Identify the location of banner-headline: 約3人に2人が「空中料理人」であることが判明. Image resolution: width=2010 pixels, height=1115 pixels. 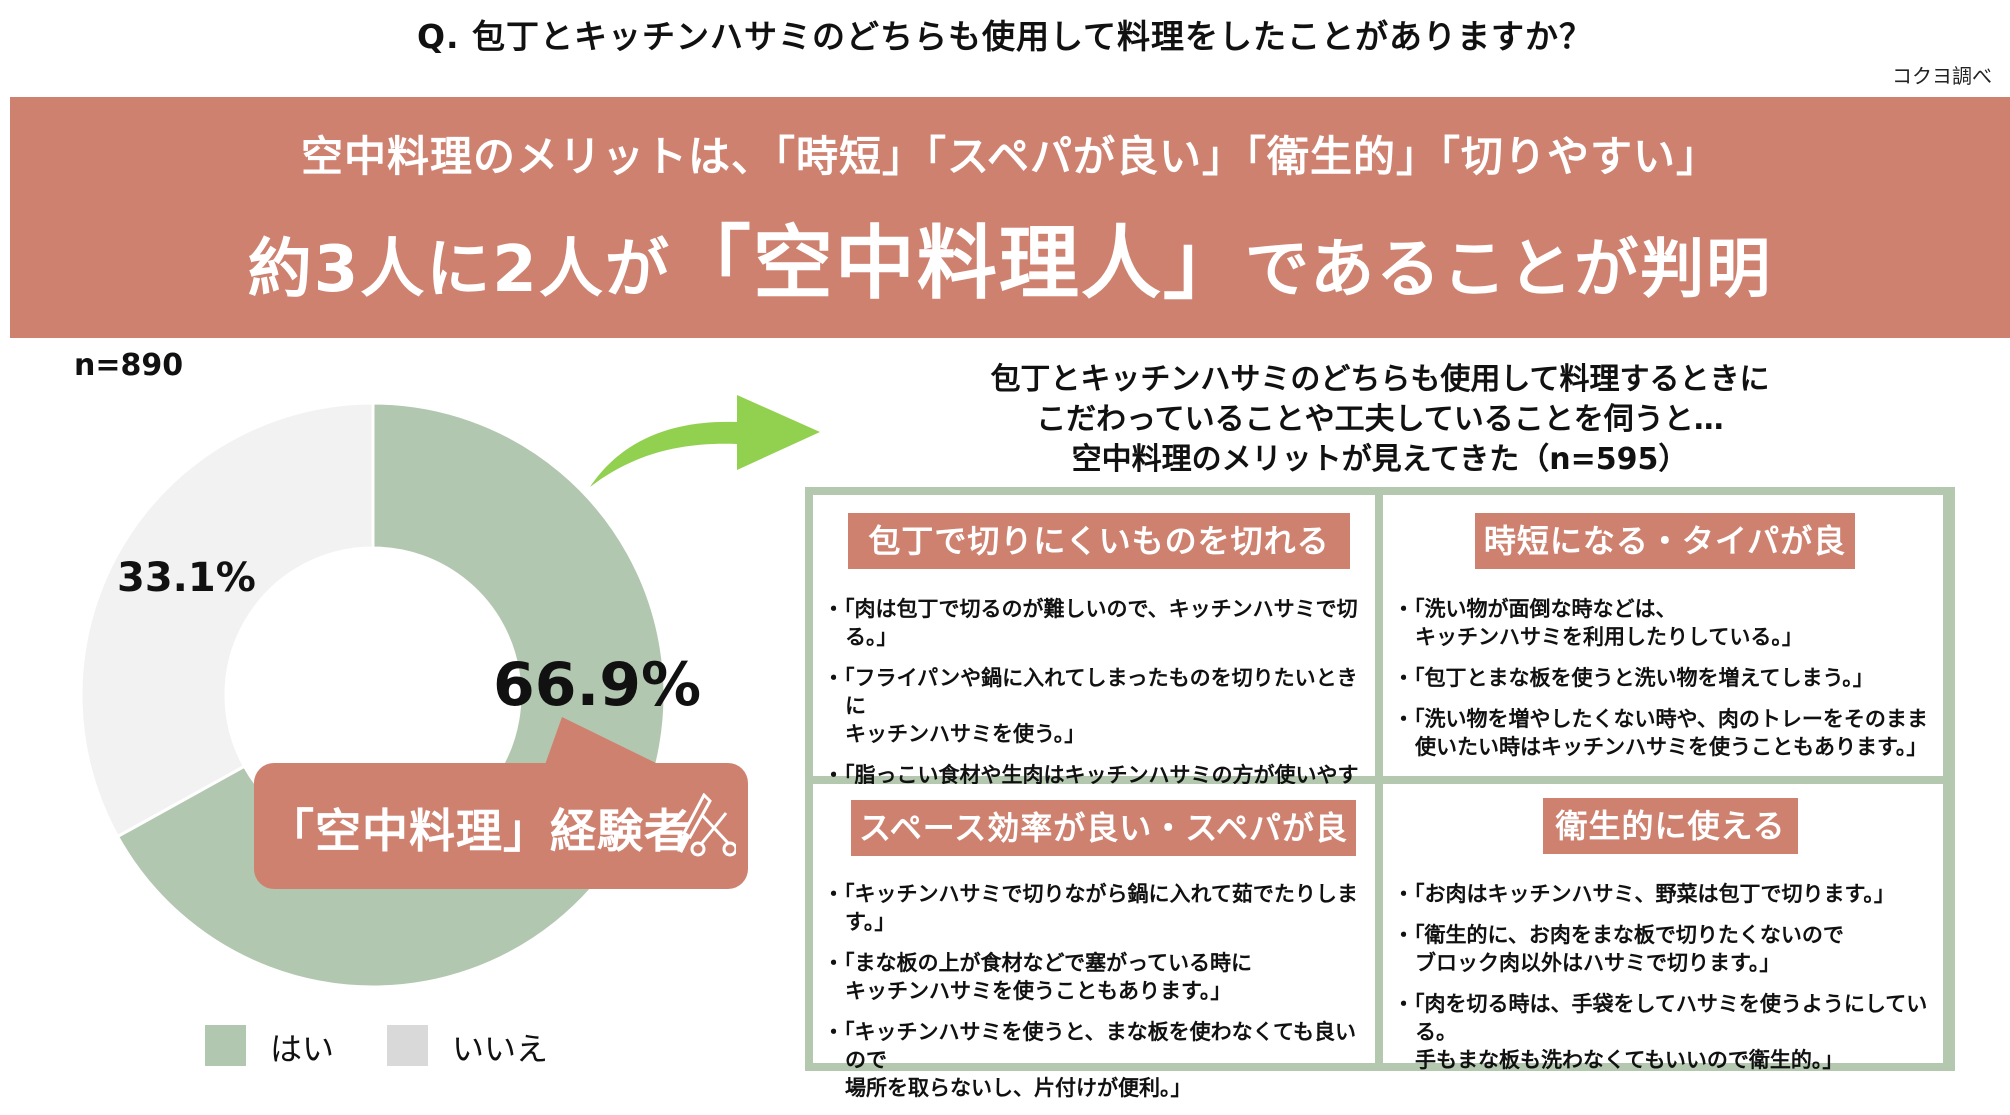
(1010, 267).